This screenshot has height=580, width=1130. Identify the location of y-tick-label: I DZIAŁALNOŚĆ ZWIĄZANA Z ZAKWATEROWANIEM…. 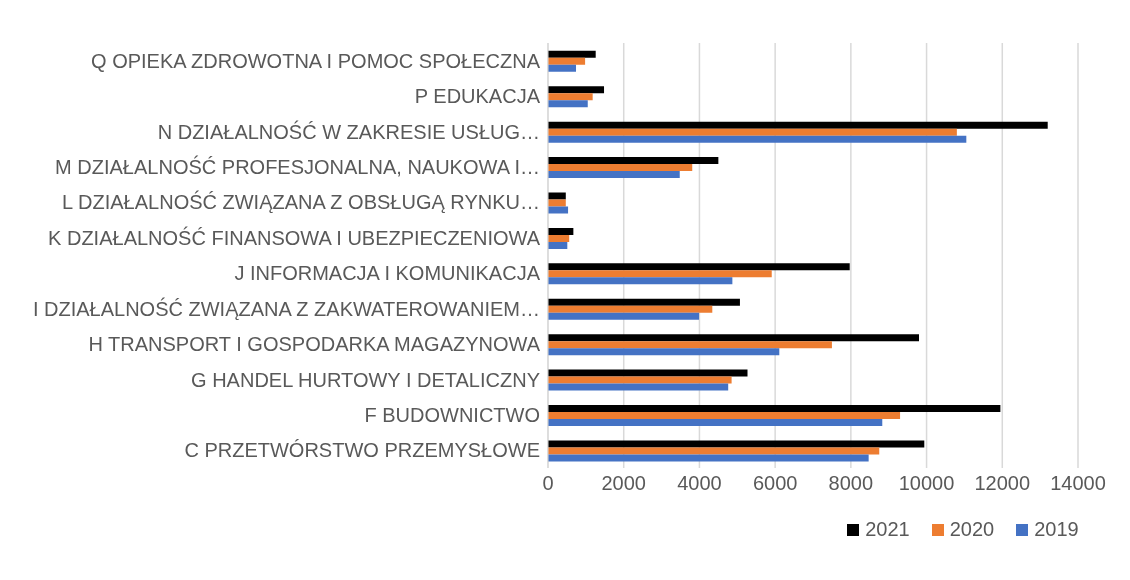
(286, 308).